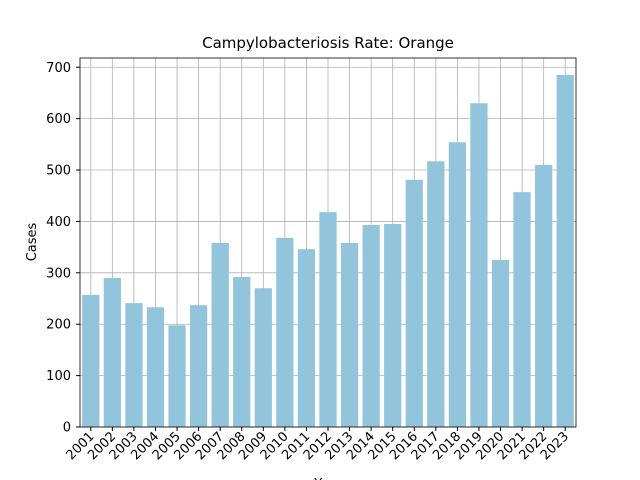 This screenshot has height=480, width=640. I want to click on y-tick-label: 300, so click(58, 273).